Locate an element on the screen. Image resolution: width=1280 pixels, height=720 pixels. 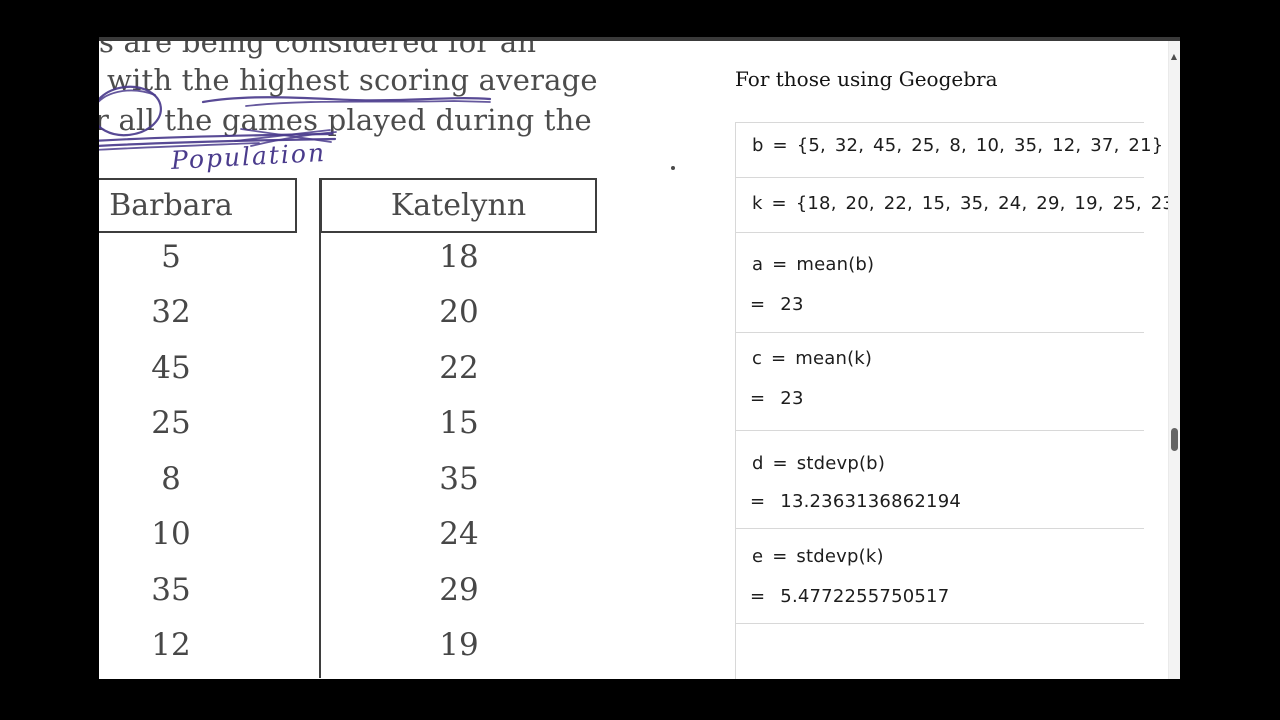
table-header-katelynn: Katelynn is located at coordinates (458, 205).